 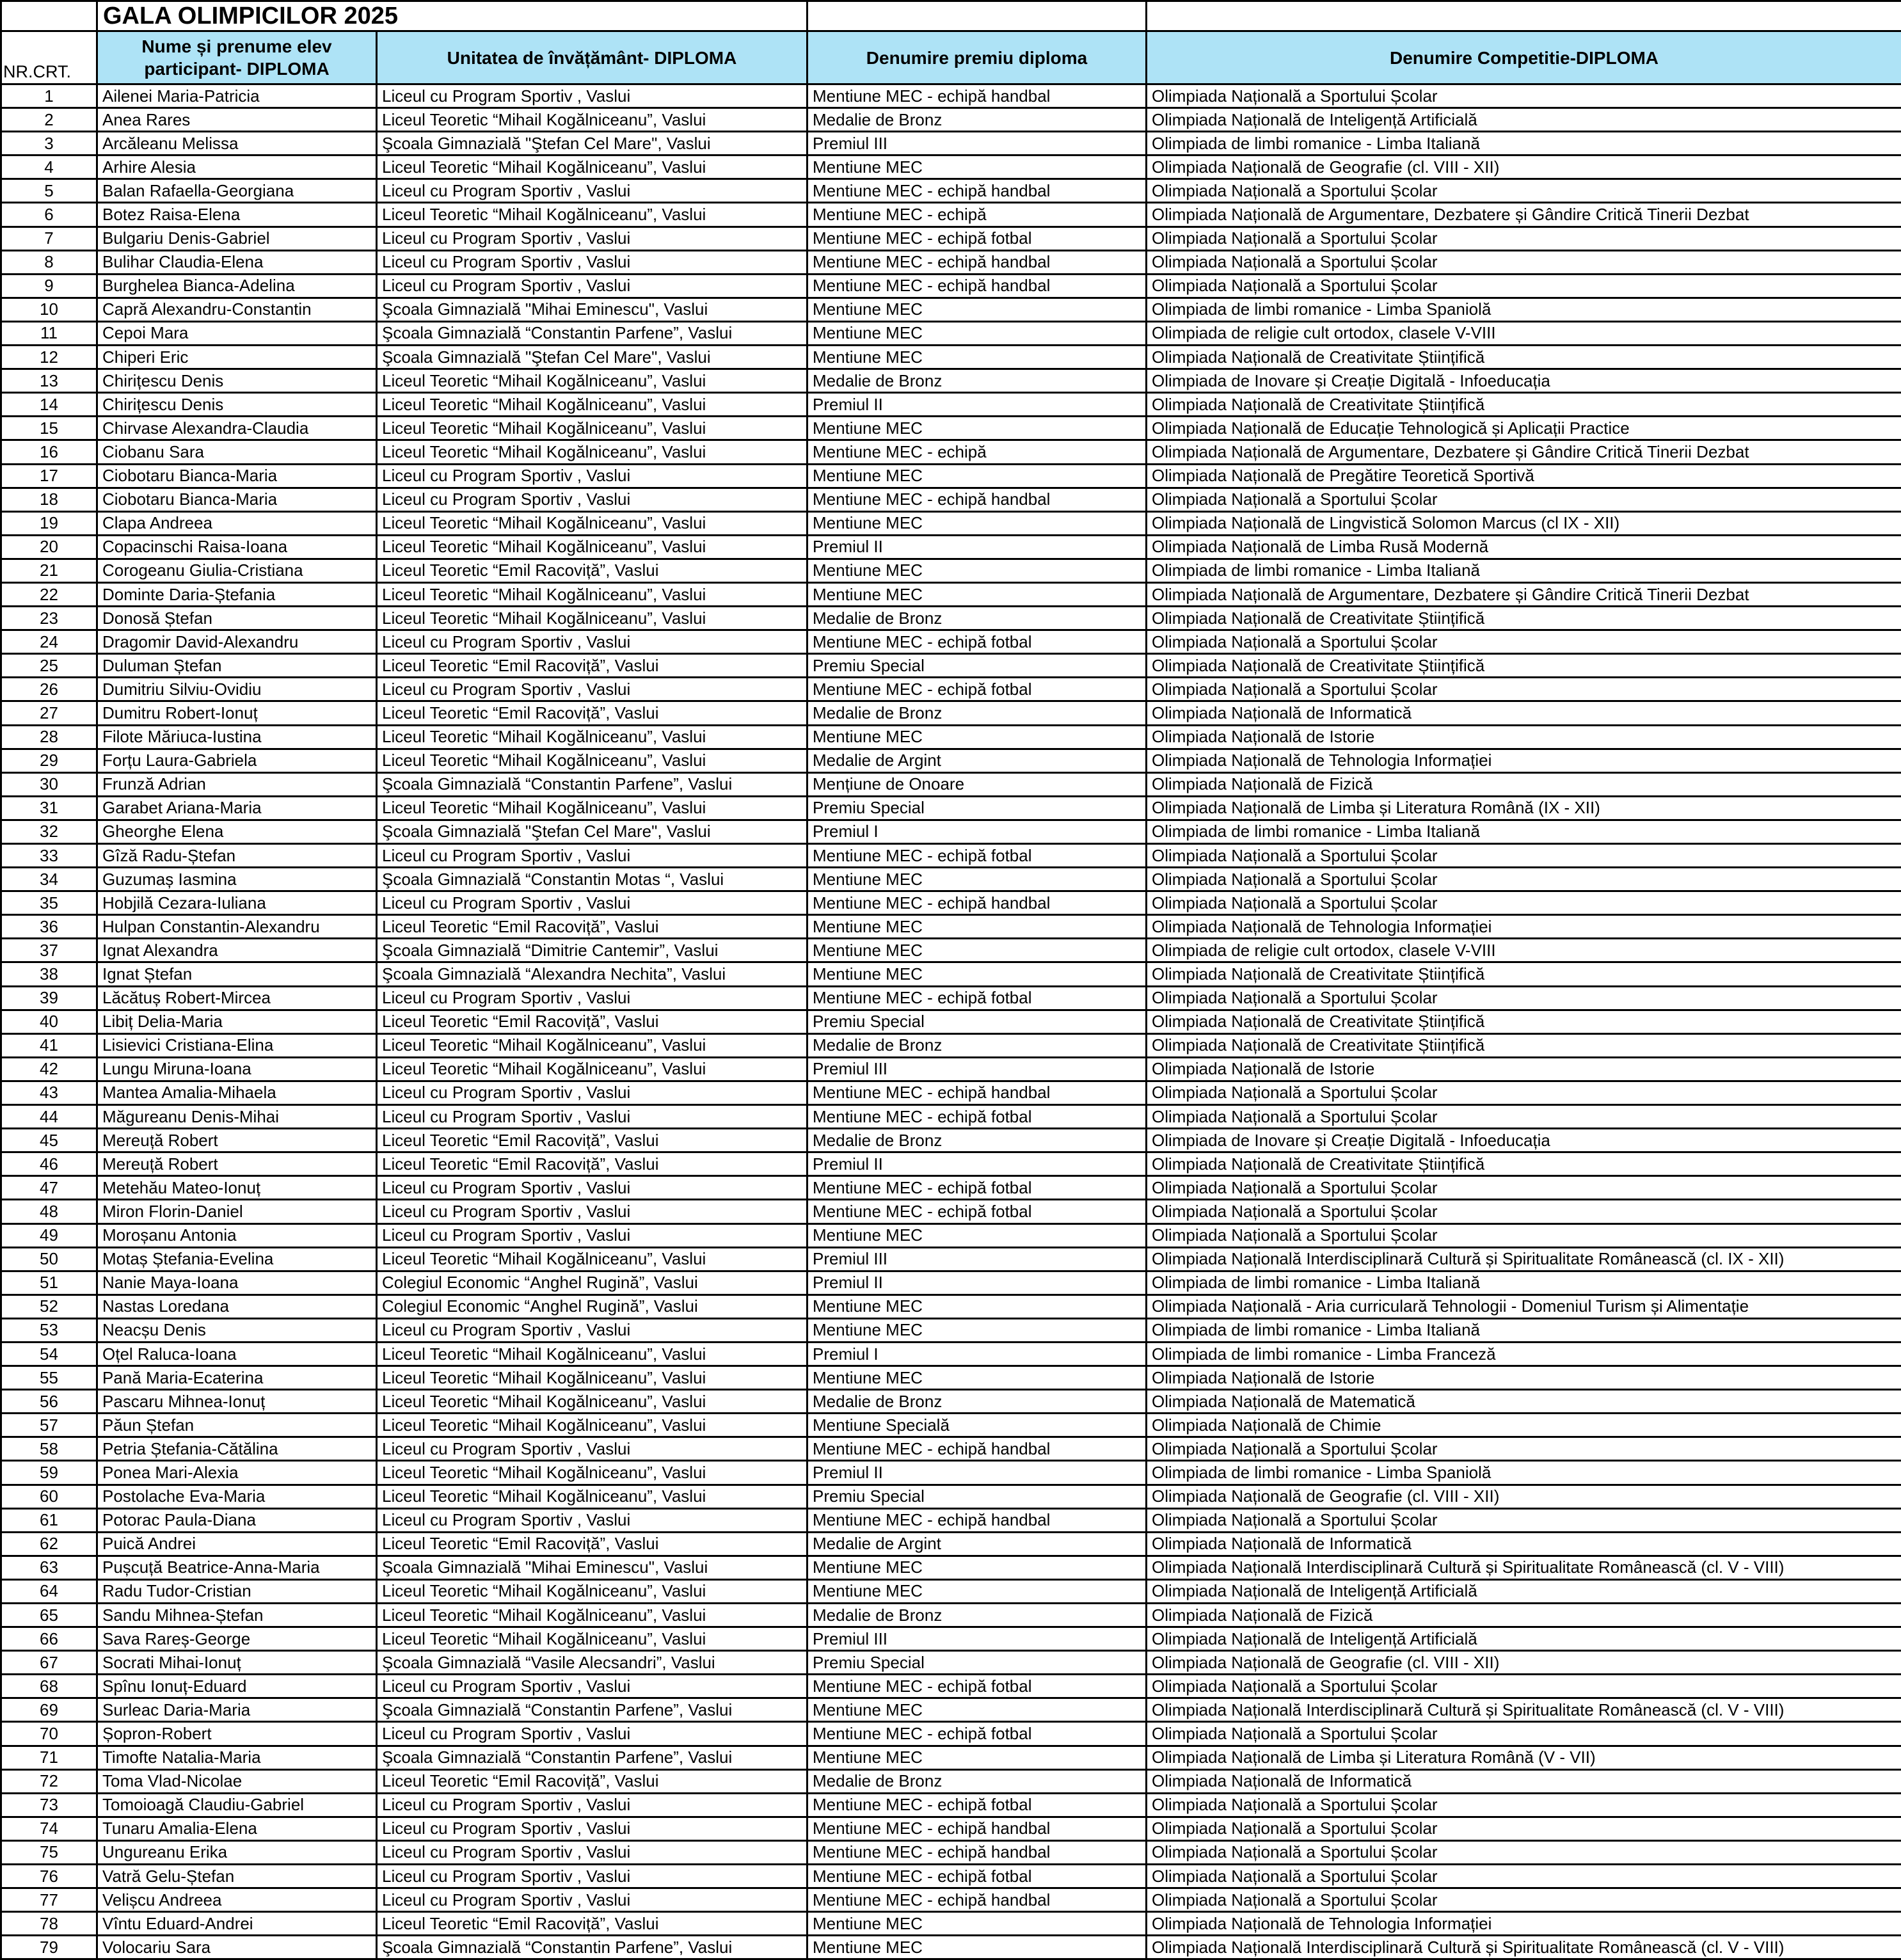 I want to click on cell-nr: 28, so click(x=49, y=737).